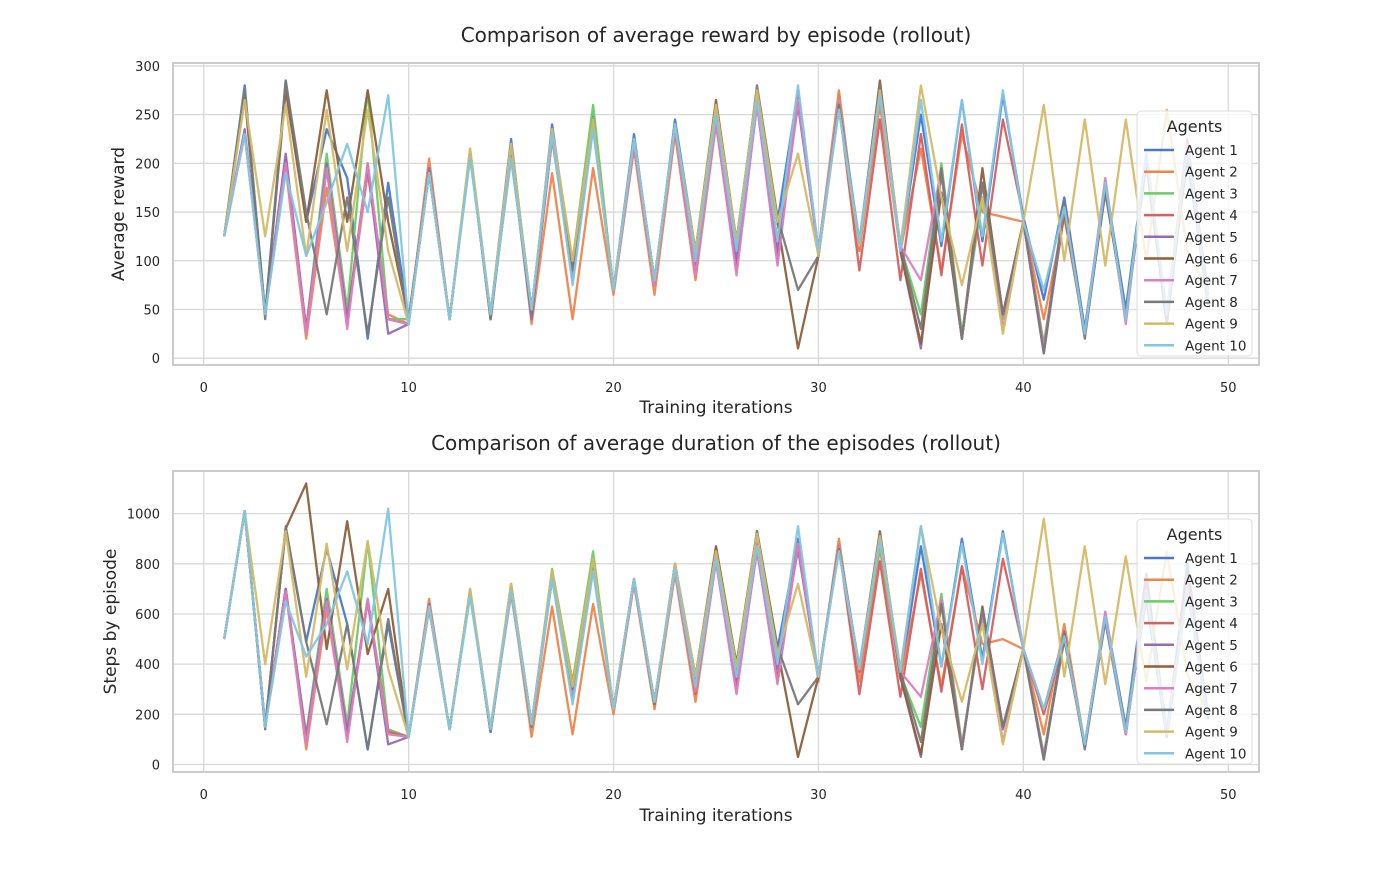 This screenshot has width=1400, height=869. What do you see at coordinates (143, 515) in the screenshot?
I see `y-tick-label: 1000` at bounding box center [143, 515].